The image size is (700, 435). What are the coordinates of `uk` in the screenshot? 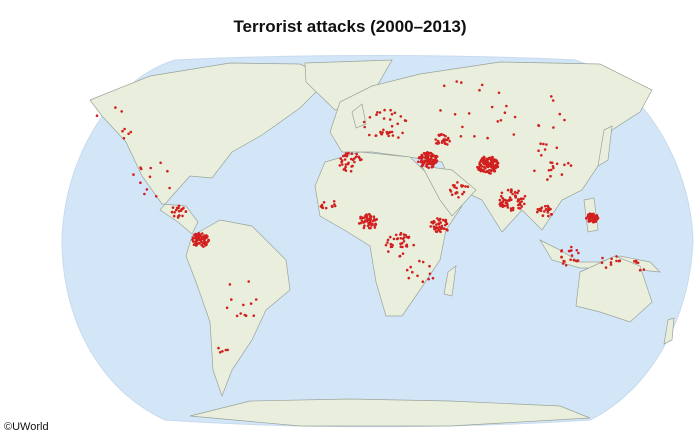 It's located at (359, 116).